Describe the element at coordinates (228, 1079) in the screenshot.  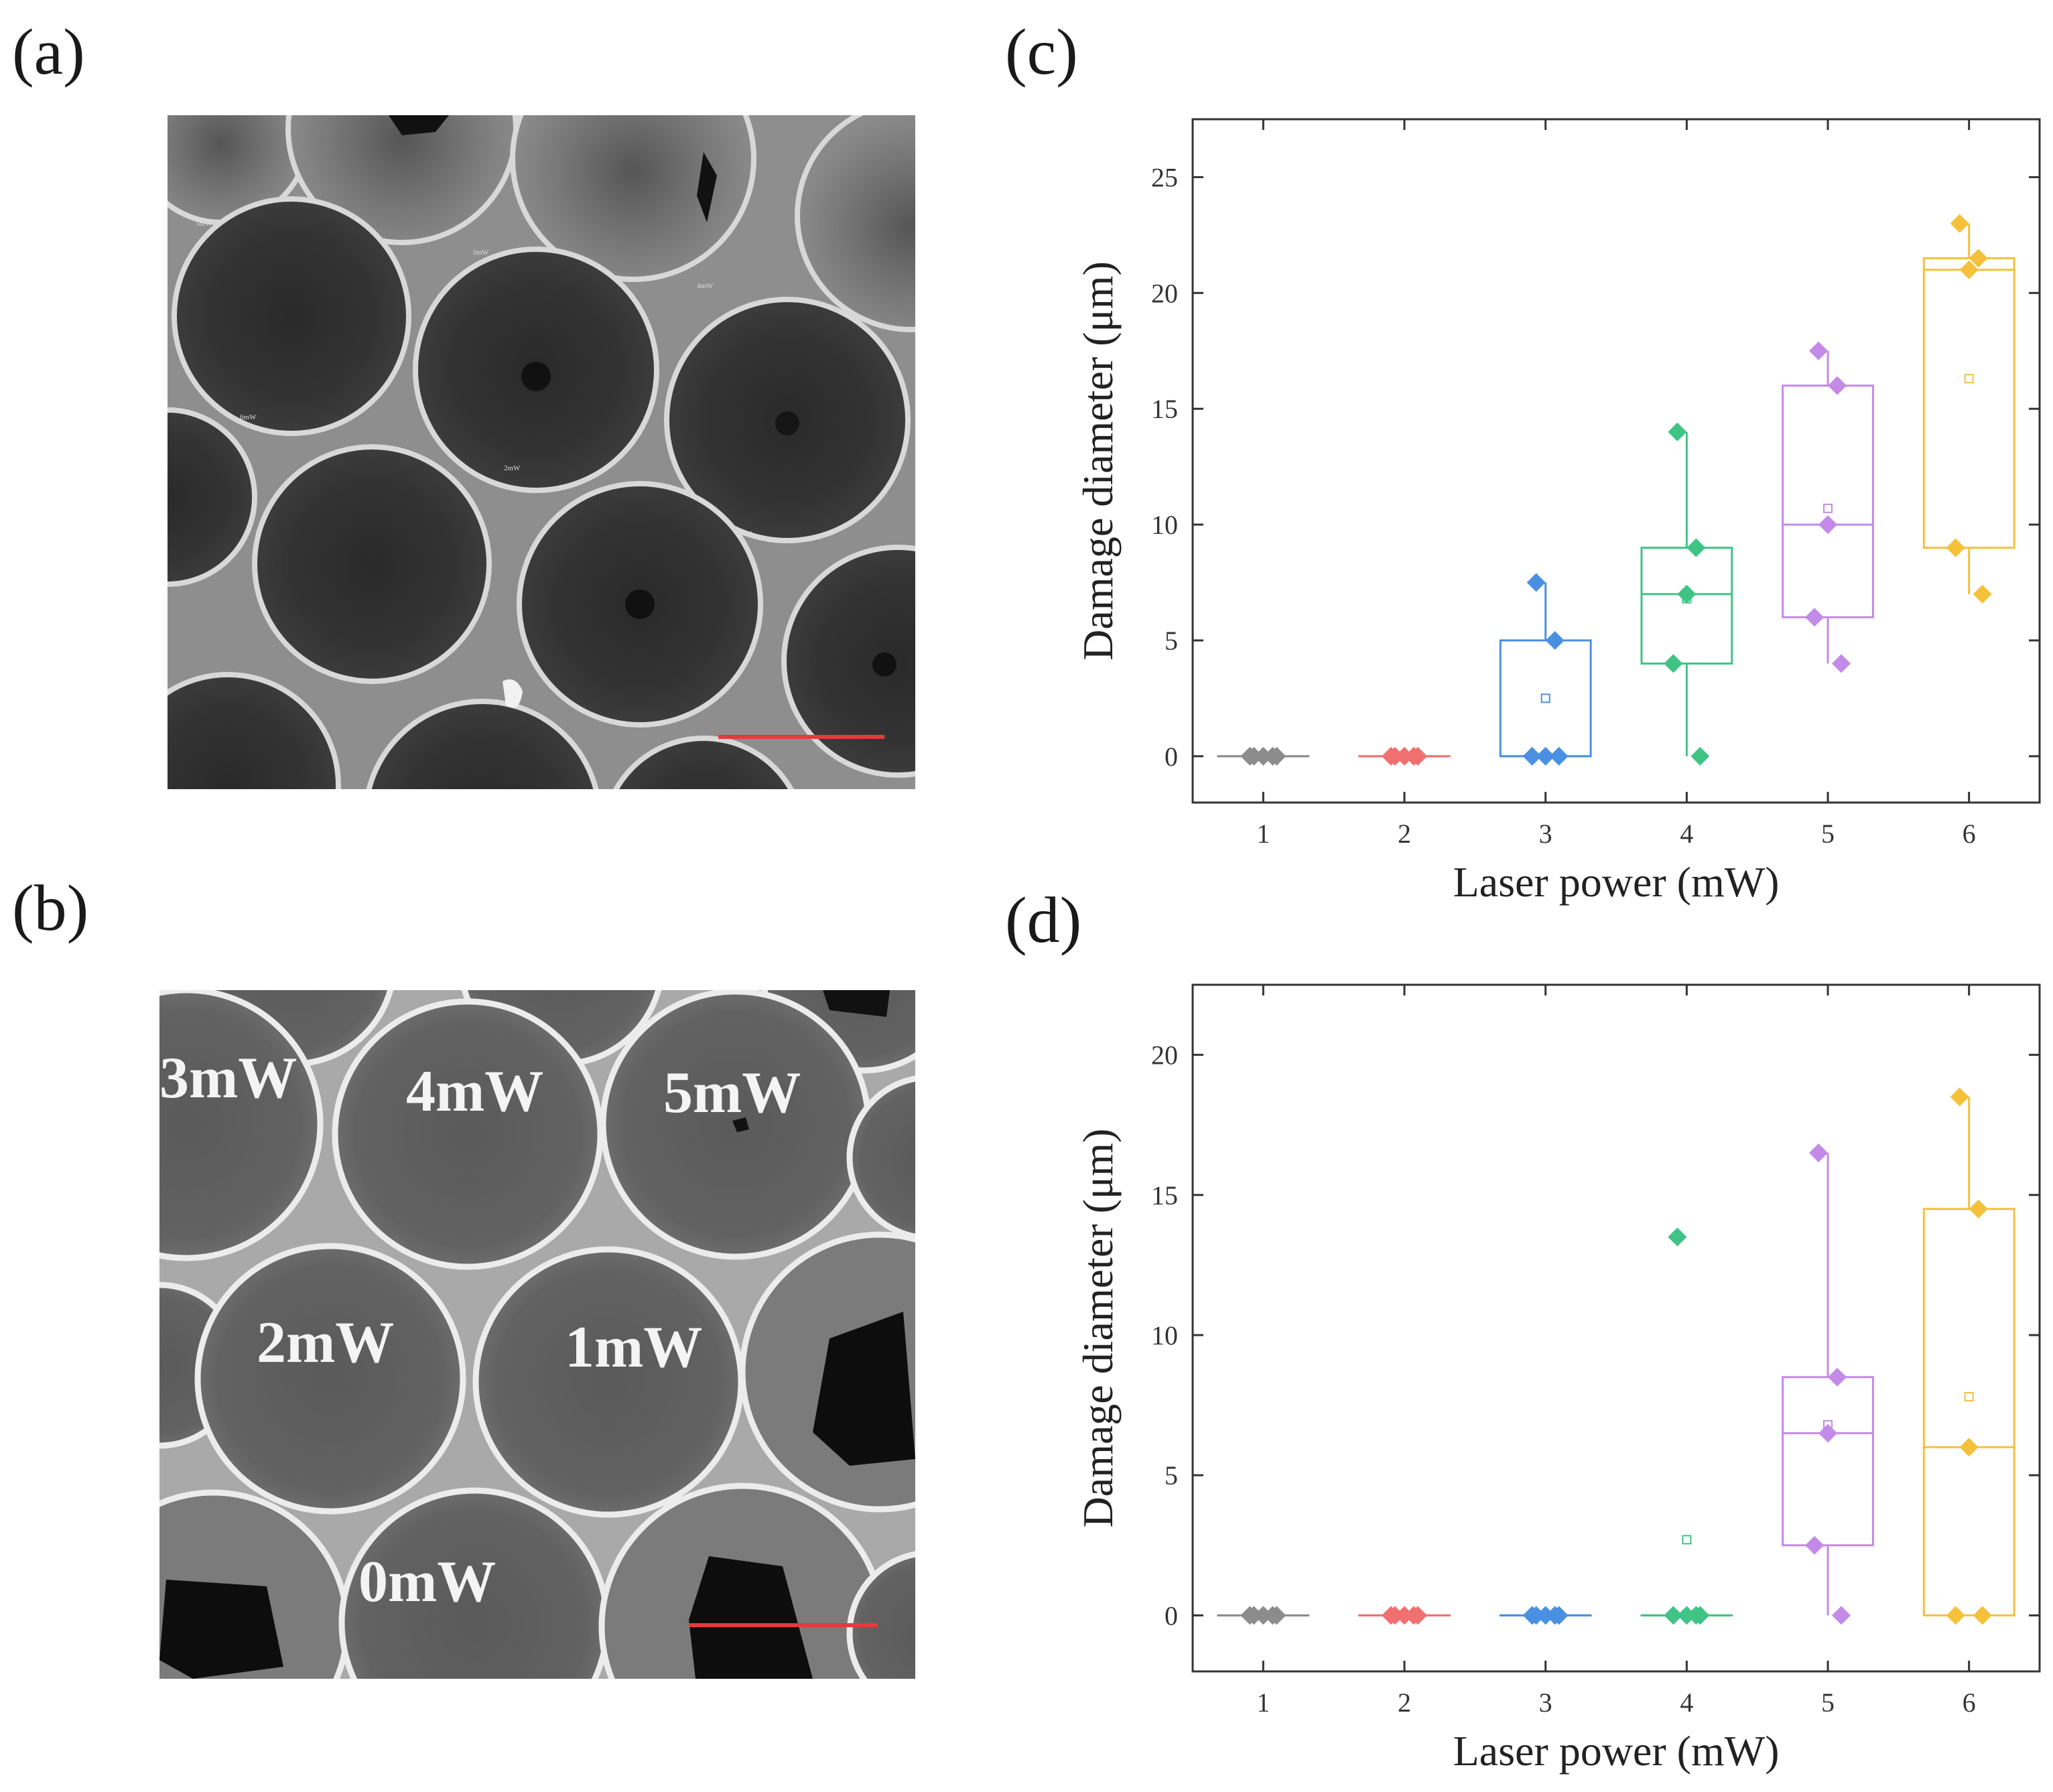
I see `sem-b-label-3mw: 3mW` at that location.